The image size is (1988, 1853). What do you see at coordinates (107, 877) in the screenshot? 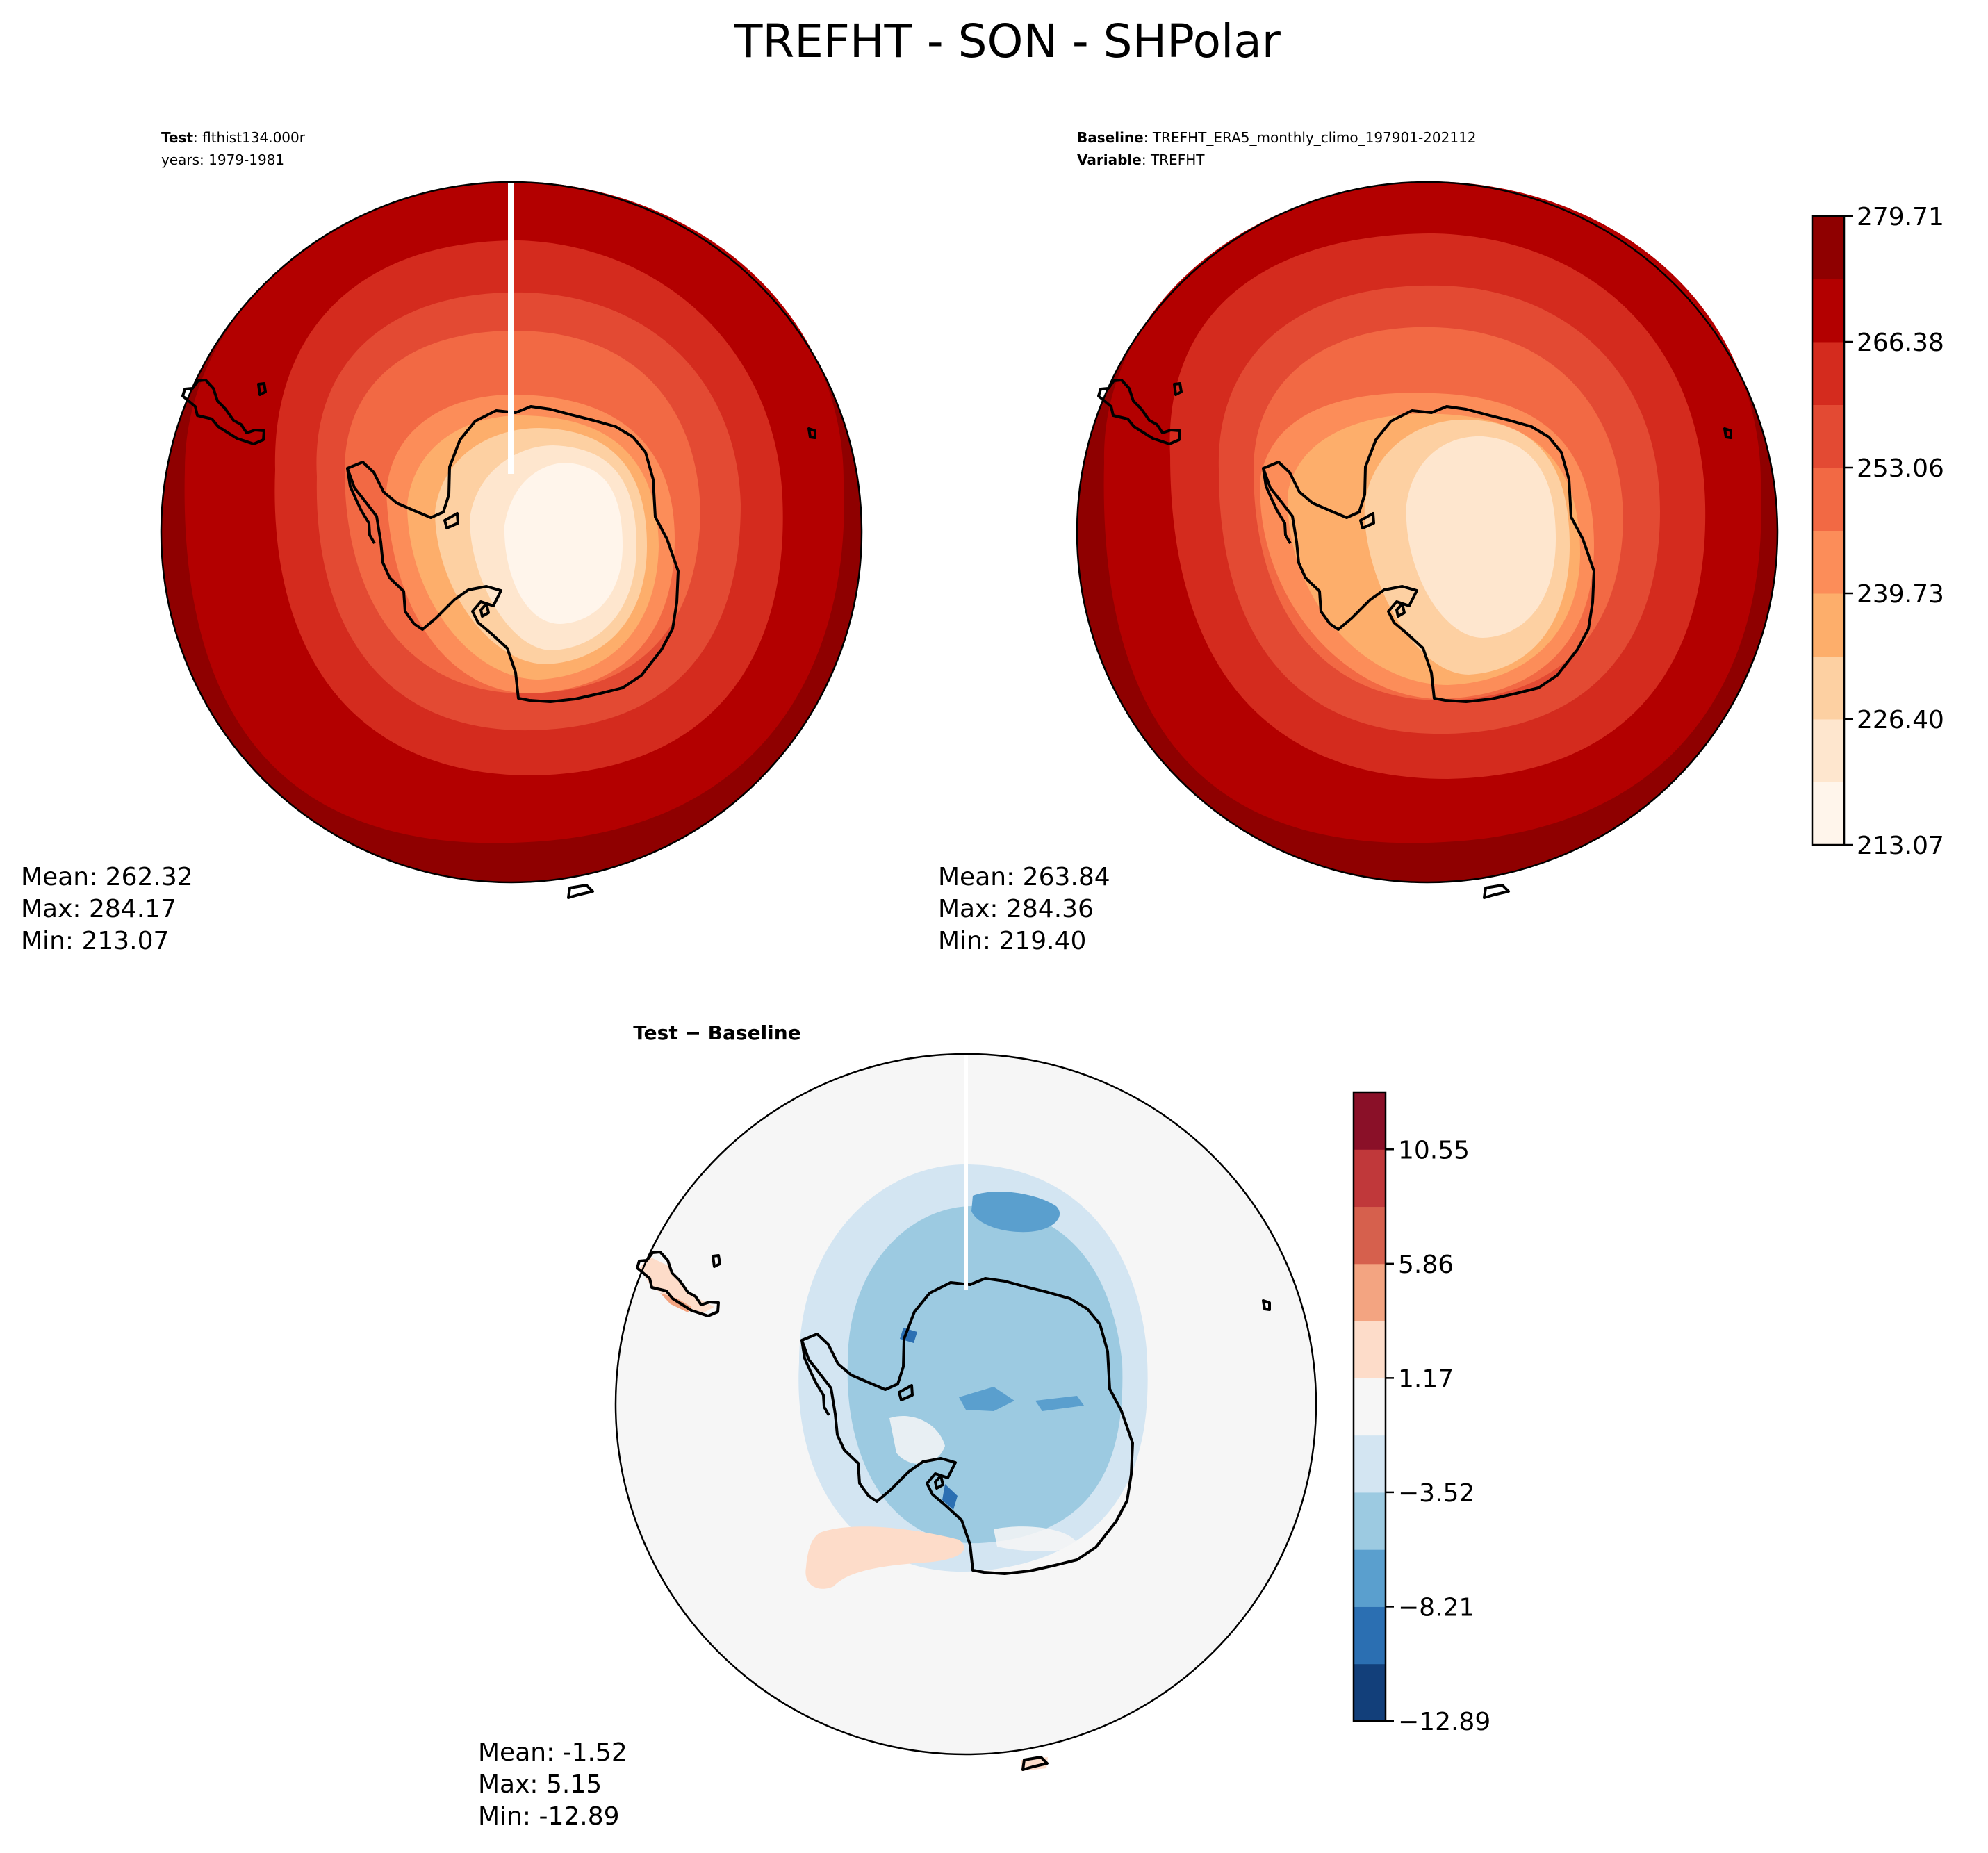
I see `test-stat-mean: Mean: 262.32` at bounding box center [107, 877].